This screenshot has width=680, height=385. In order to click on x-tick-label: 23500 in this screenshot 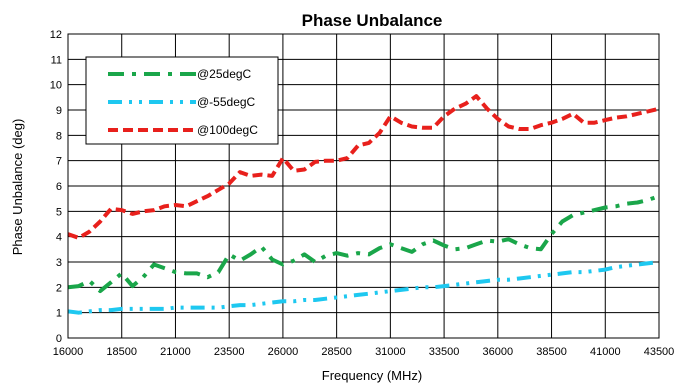, I will do `click(229, 352)`.